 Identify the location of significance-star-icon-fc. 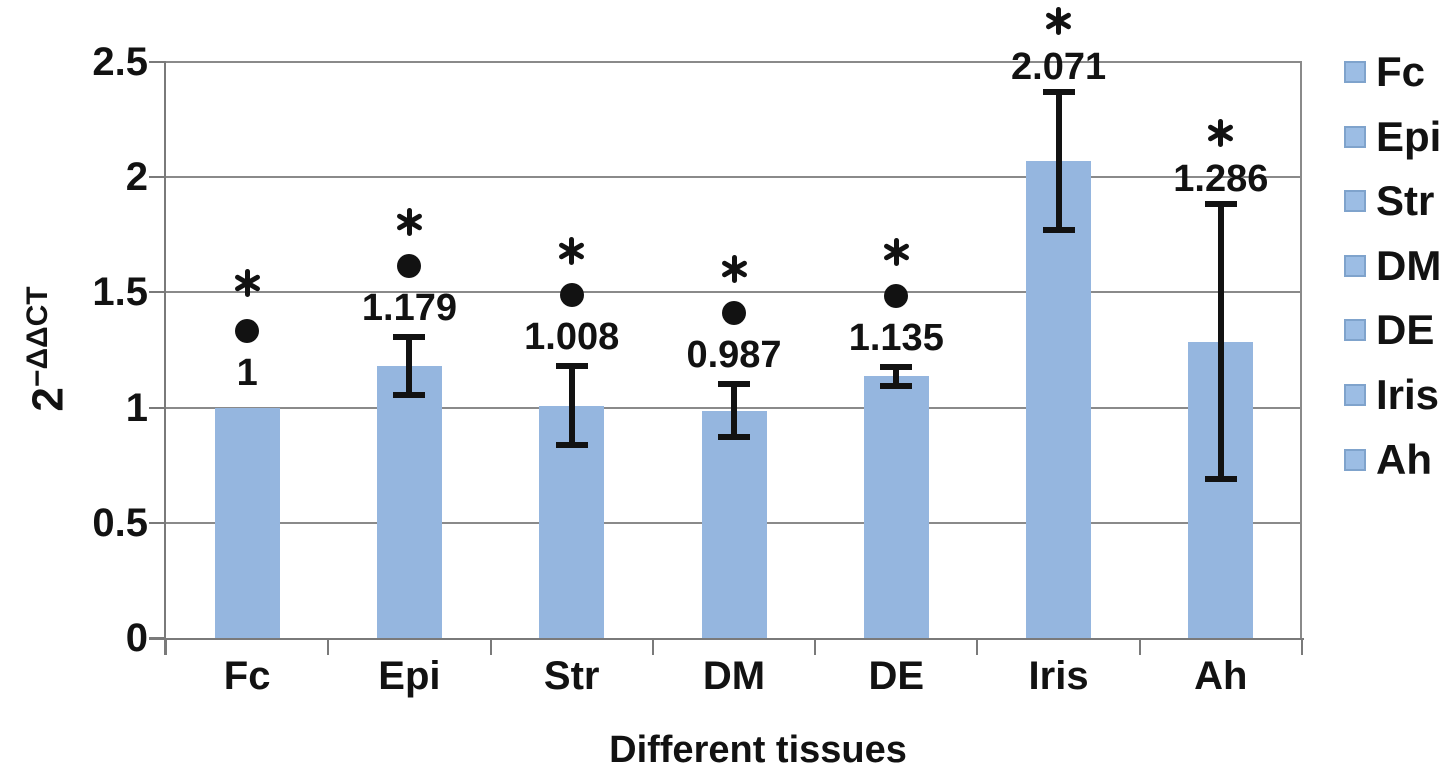
(247, 282).